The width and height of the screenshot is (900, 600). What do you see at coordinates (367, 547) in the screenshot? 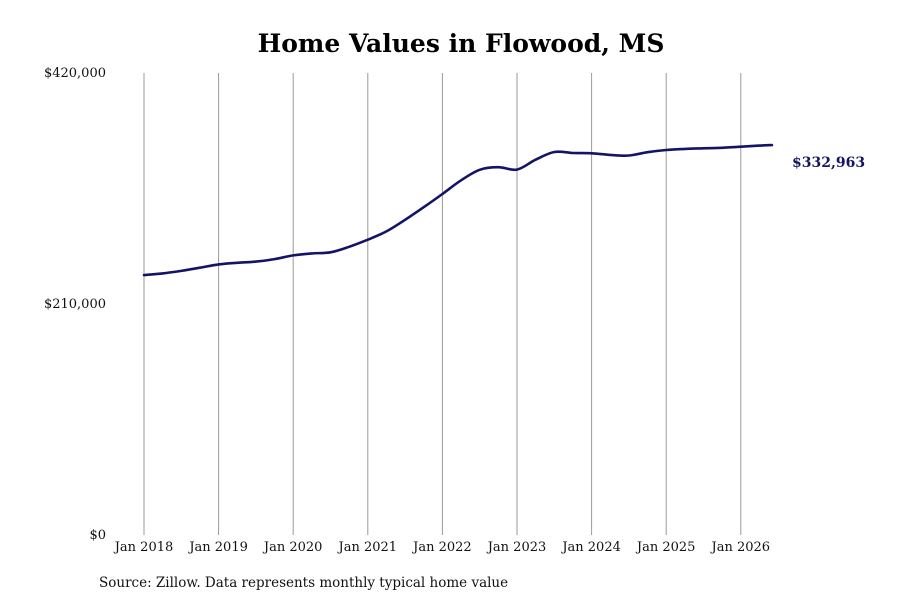
I see `x-tick-label: Jan 2021` at bounding box center [367, 547].